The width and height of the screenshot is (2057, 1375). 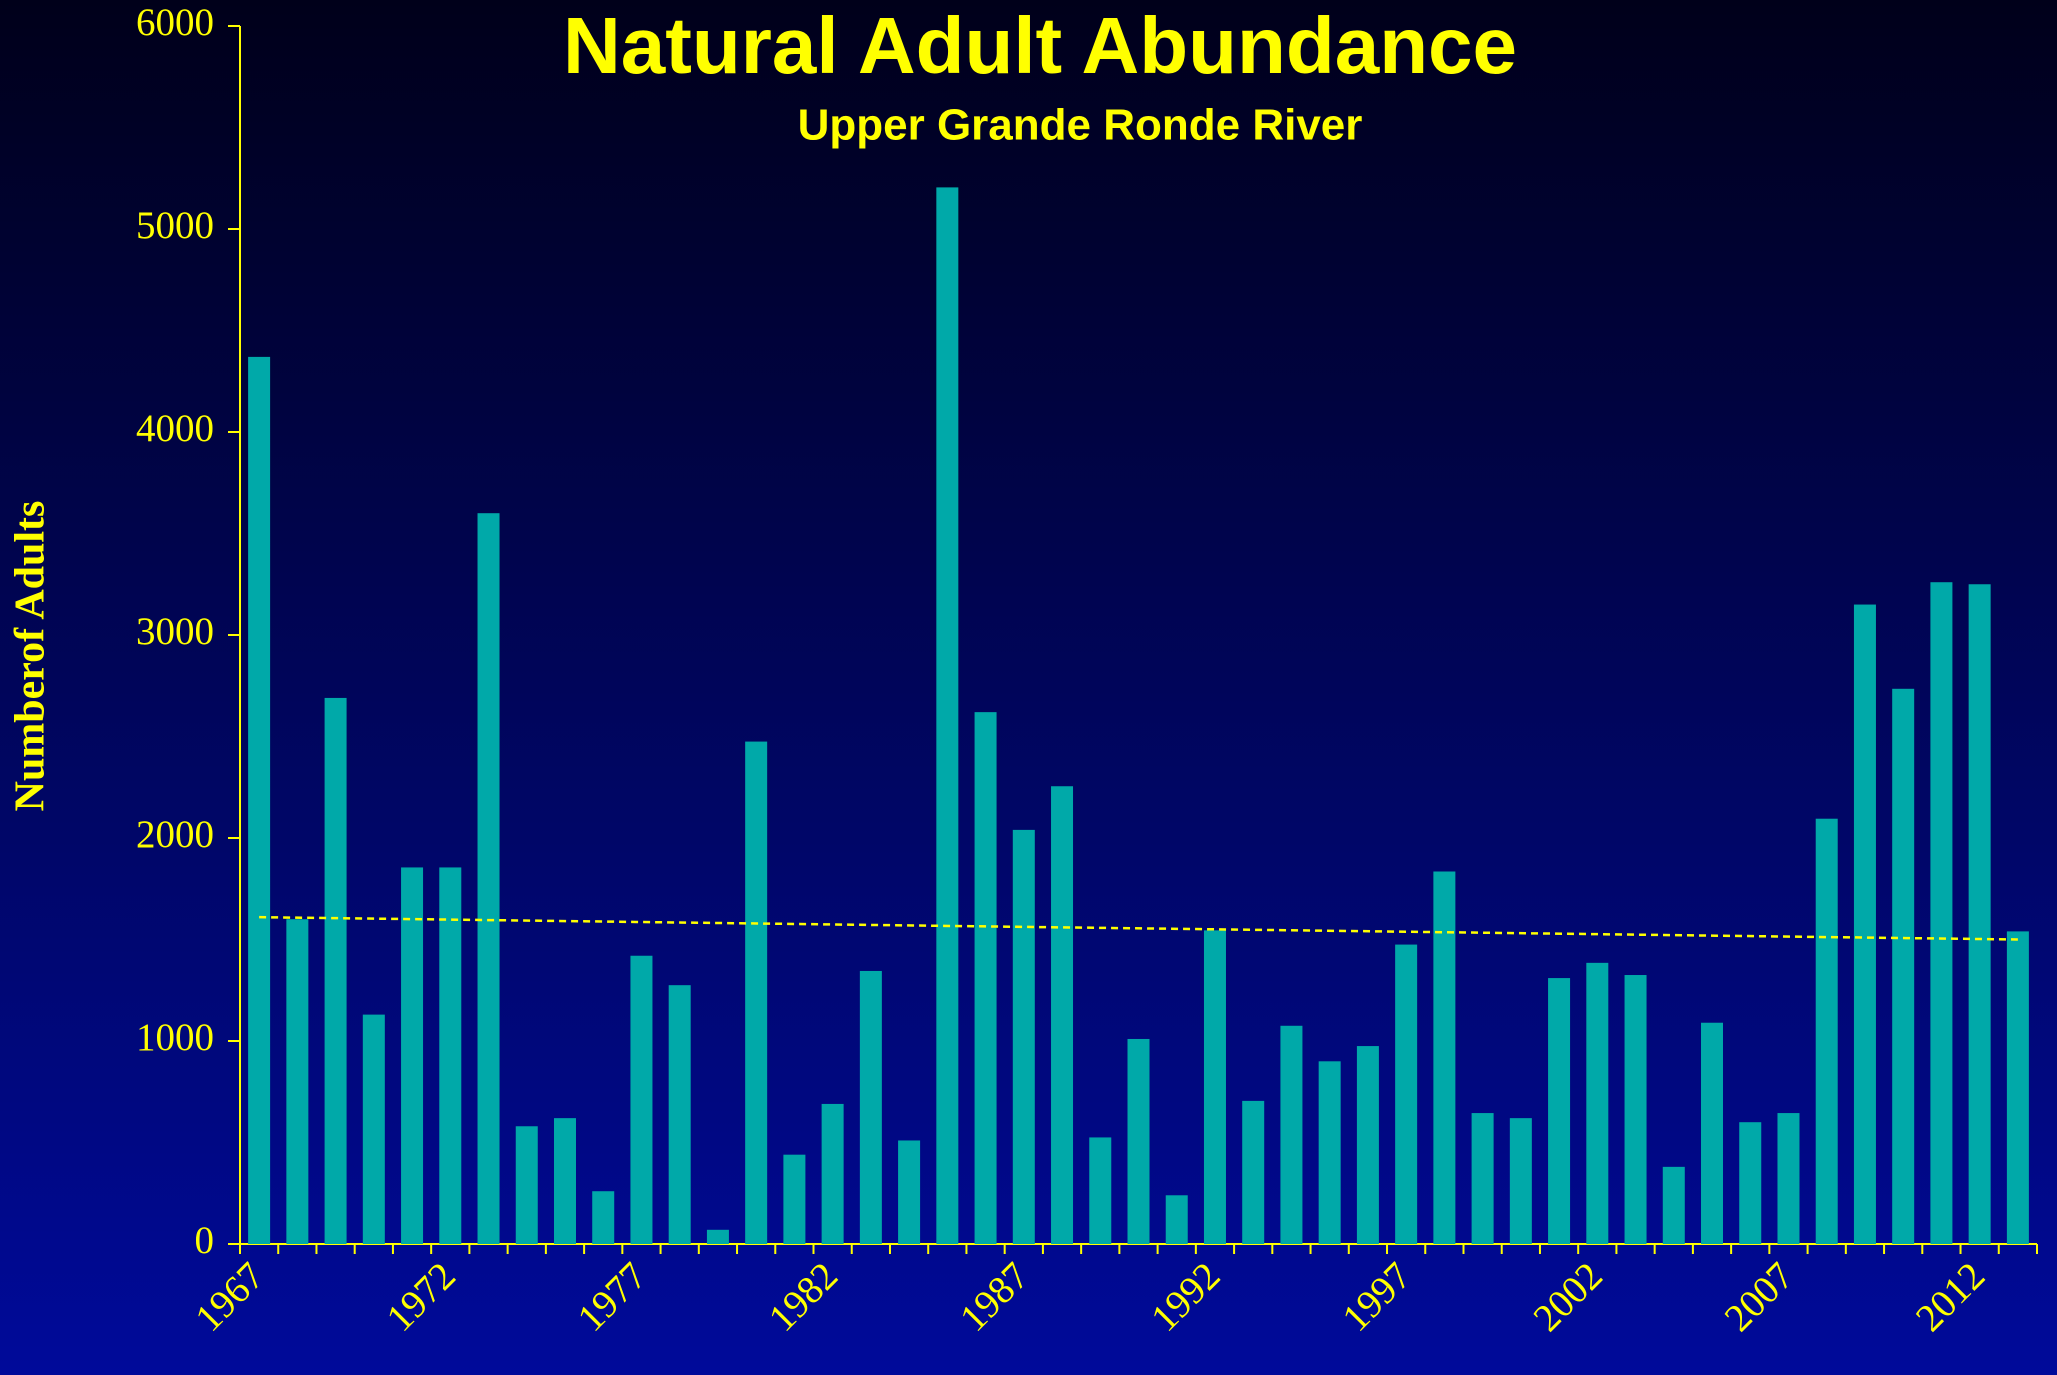 What do you see at coordinates (1568, 1297) in the screenshot?
I see `x-tick-label: 2002` at bounding box center [1568, 1297].